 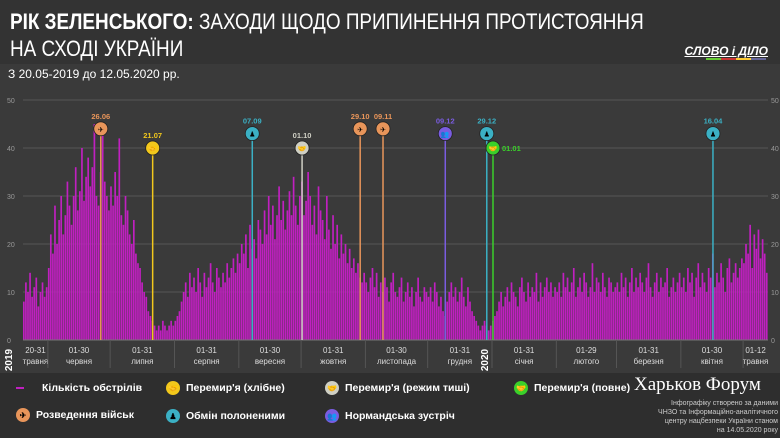 What do you see at coordinates (445, 121) in the screenshot?
I see `event-date: 09.12` at bounding box center [445, 121].